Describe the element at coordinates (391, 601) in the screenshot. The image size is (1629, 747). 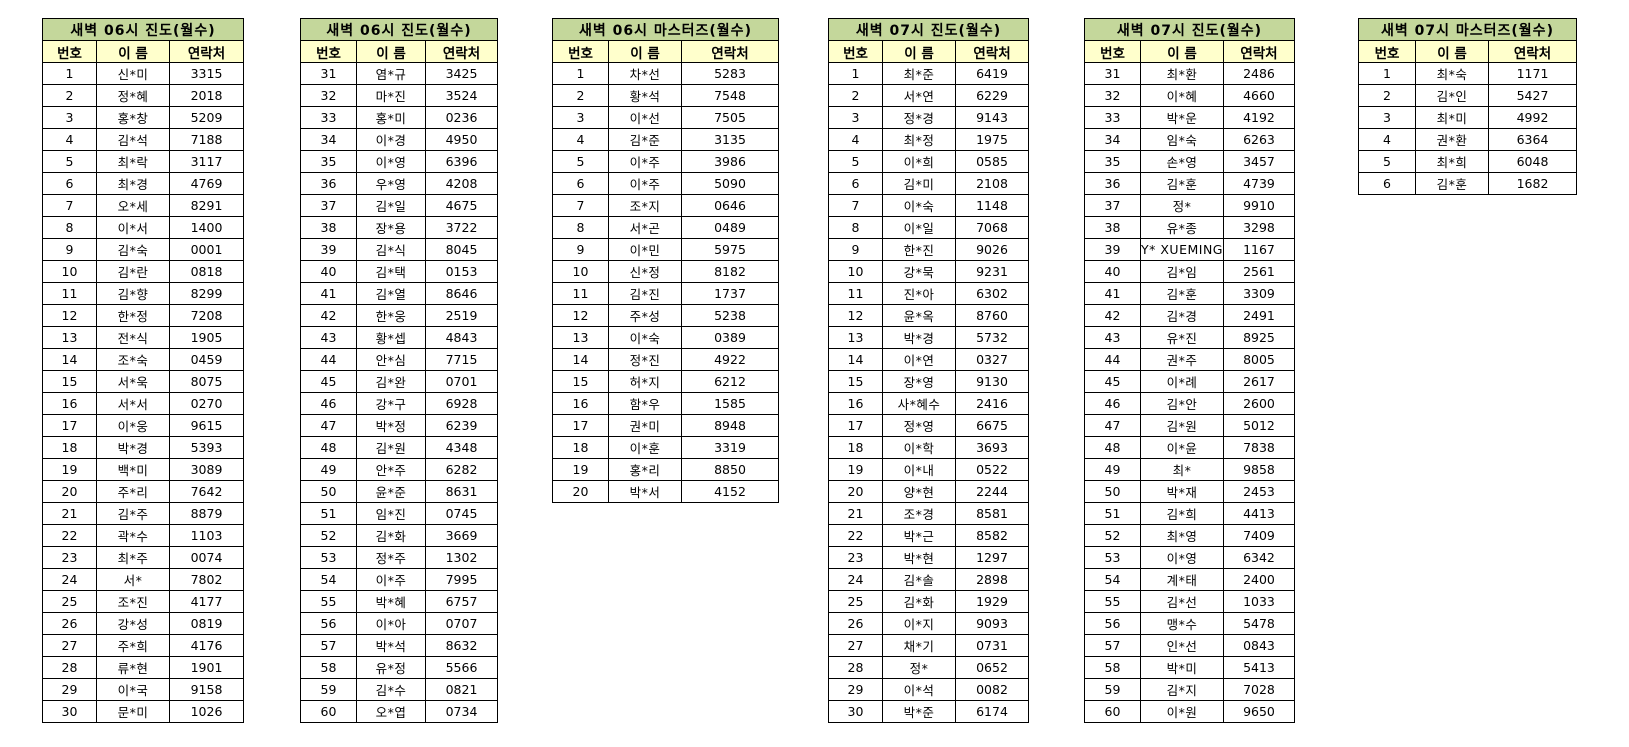
I see `name-cell: 박*혜` at that location.